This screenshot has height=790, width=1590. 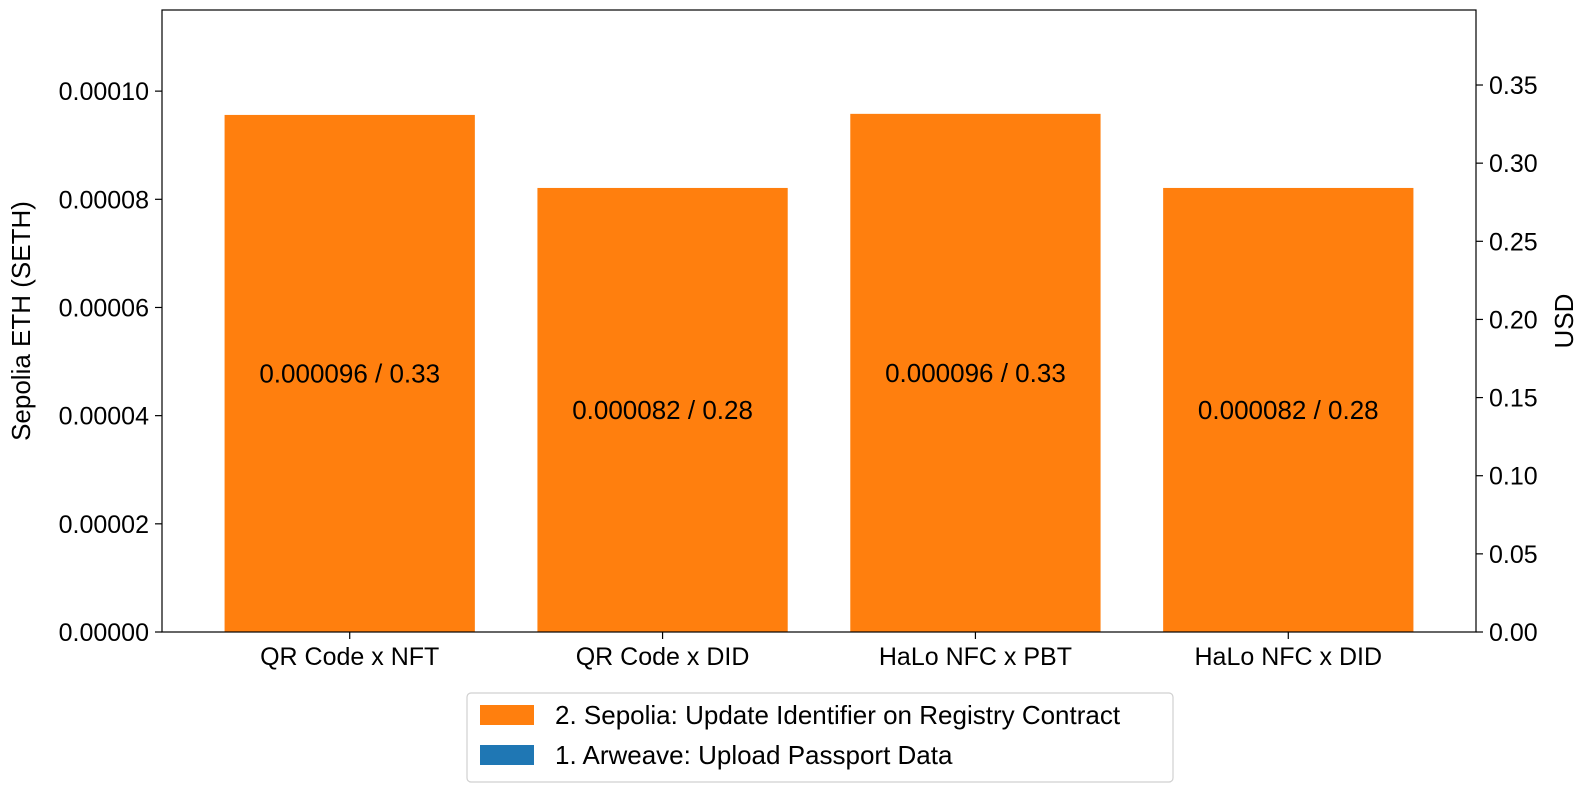 What do you see at coordinates (1513, 399) in the screenshot?
I see `y2-tick-label: 0.15` at bounding box center [1513, 399].